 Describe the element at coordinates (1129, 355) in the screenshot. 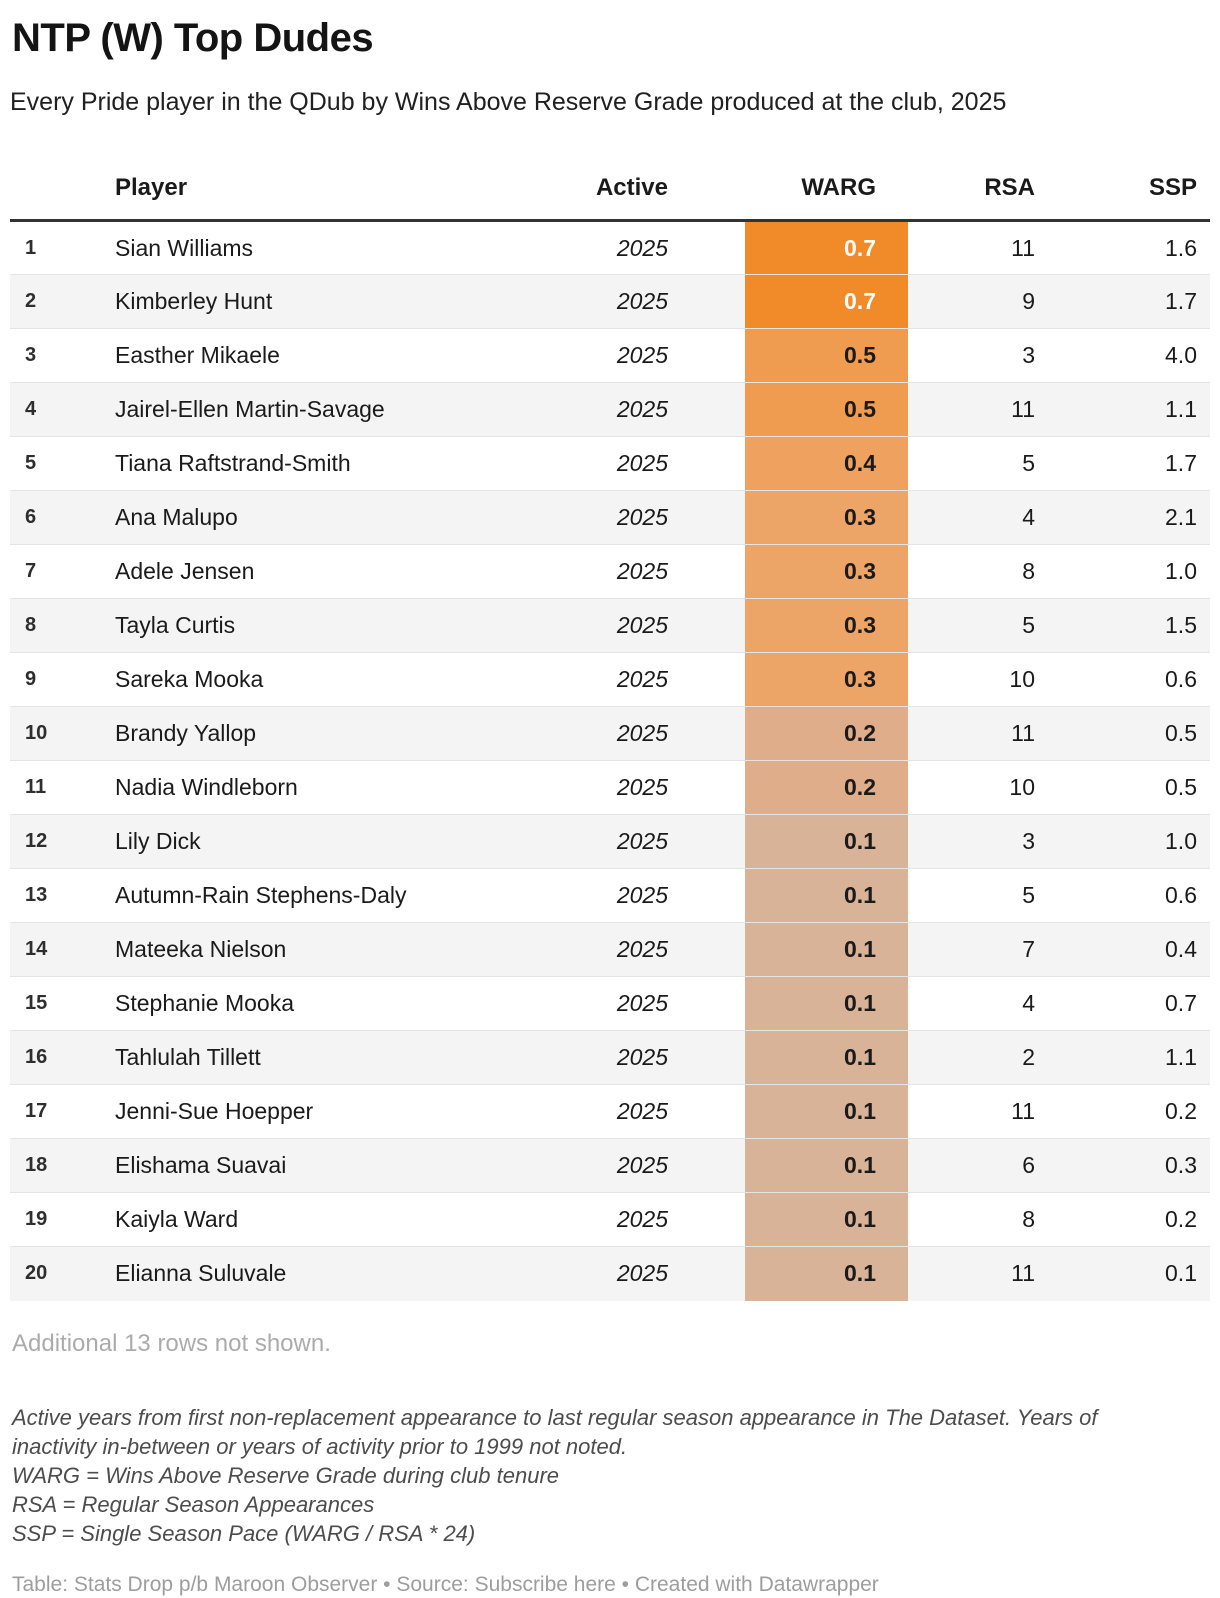

I see `cell-ssp: 4.0` at that location.